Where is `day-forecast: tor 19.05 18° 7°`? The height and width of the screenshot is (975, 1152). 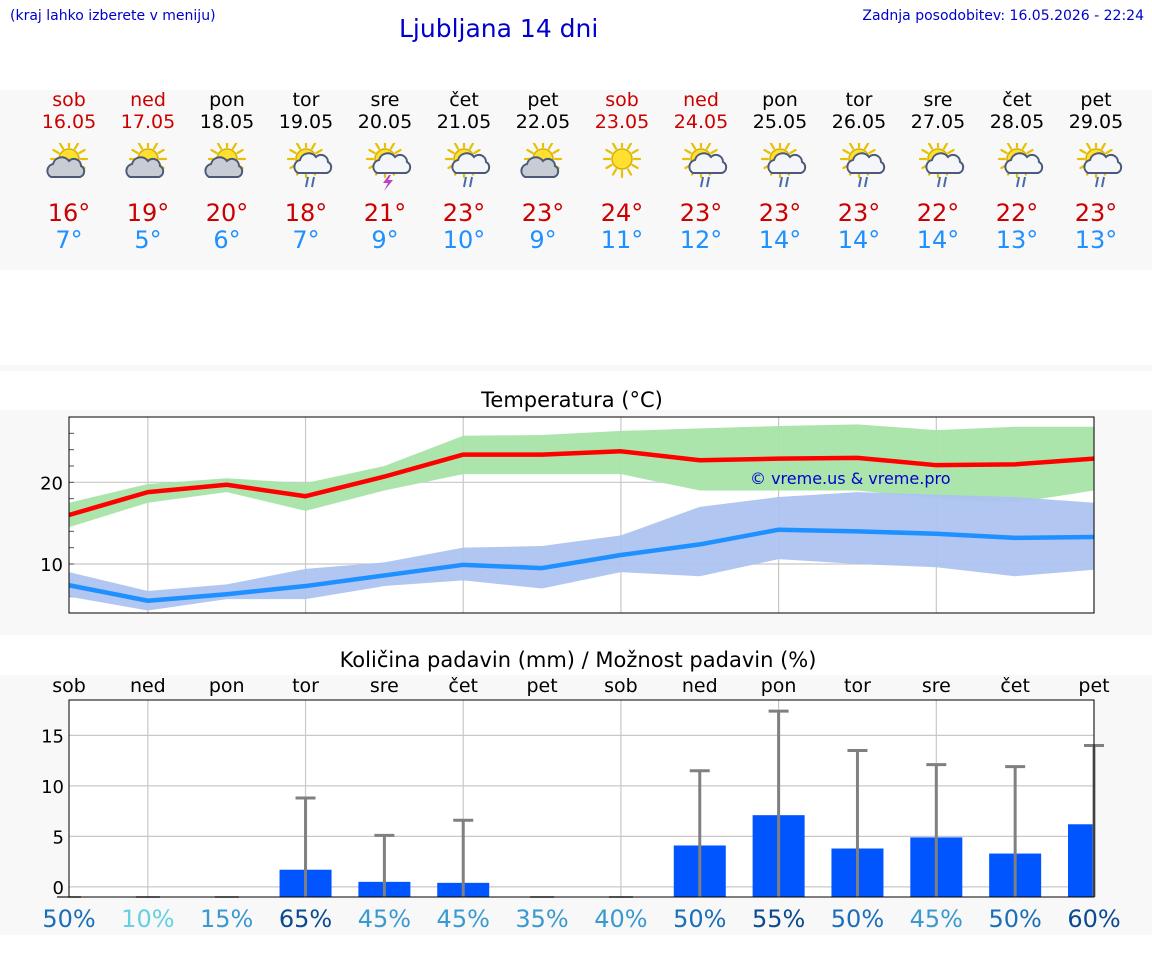
day-forecast: tor 19.05 18° 7° is located at coordinates (306, 171).